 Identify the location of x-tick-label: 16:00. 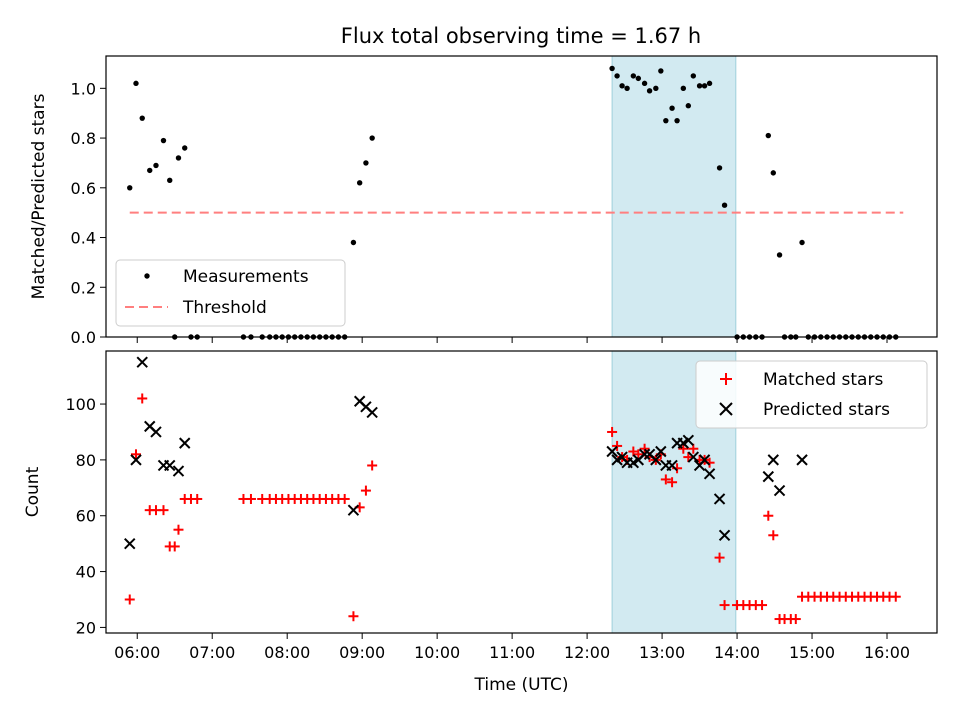
(887, 652).